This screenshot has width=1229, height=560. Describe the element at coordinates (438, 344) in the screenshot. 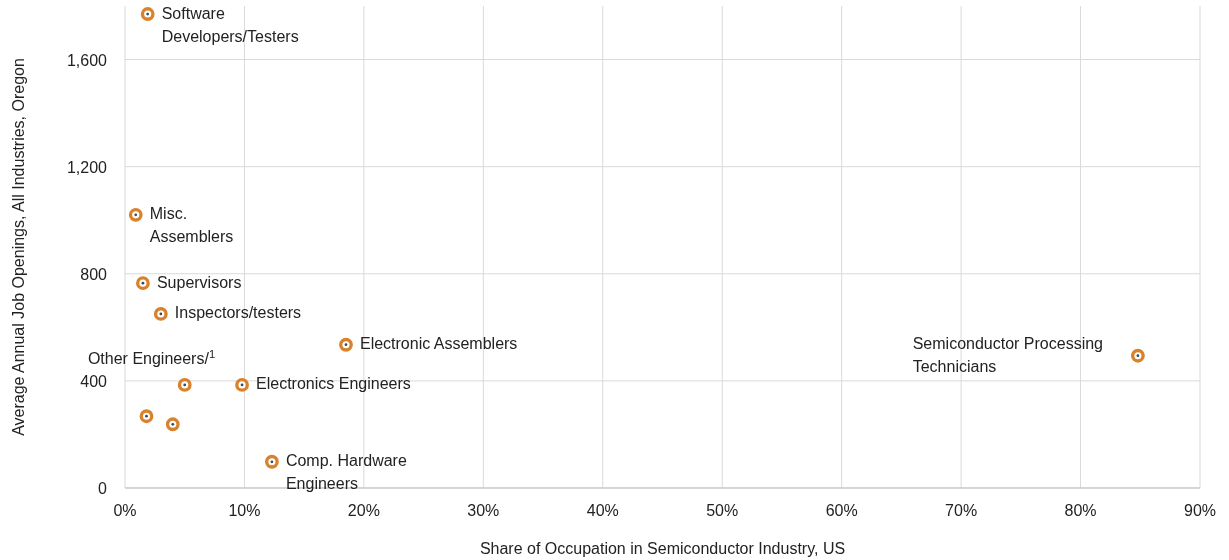

I see `annotation: Electronic Assemblers` at that location.